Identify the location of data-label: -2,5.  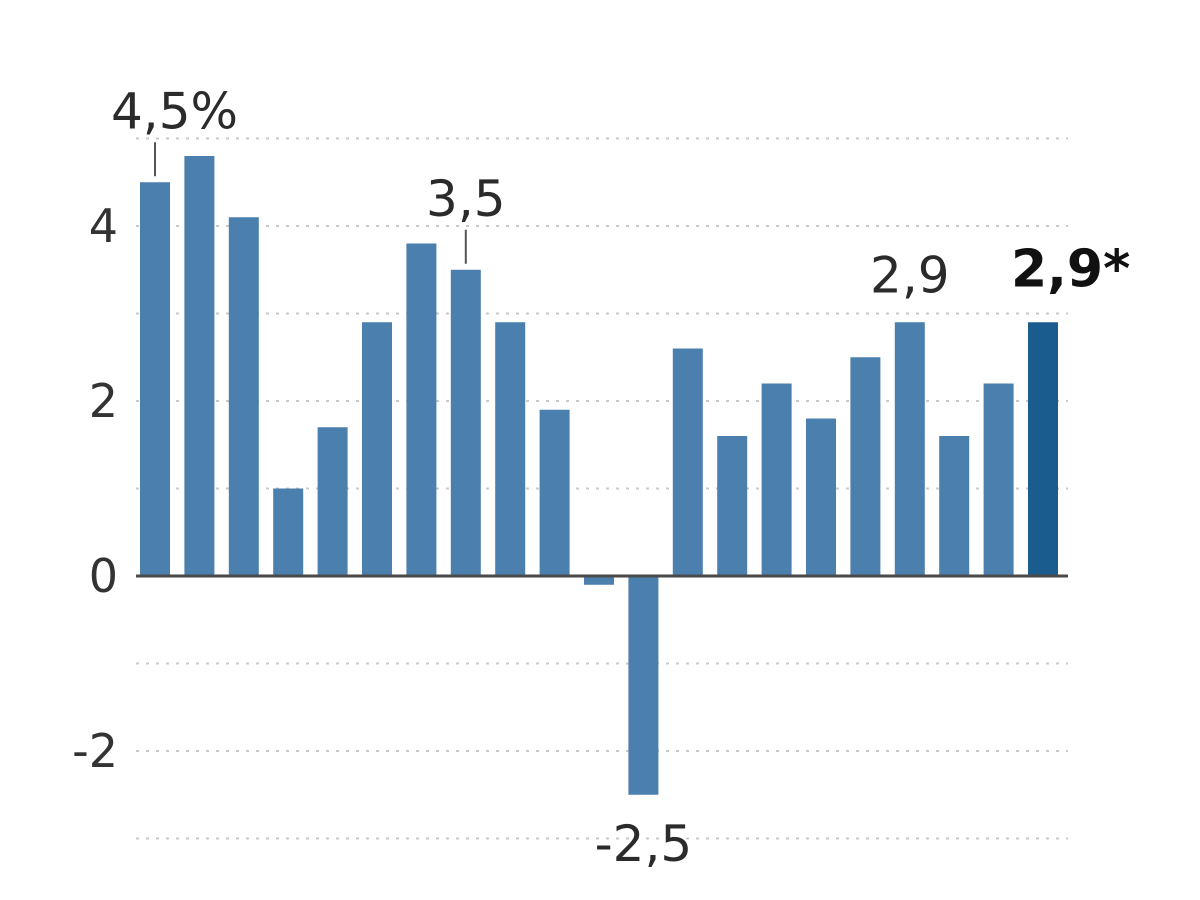
(644, 844).